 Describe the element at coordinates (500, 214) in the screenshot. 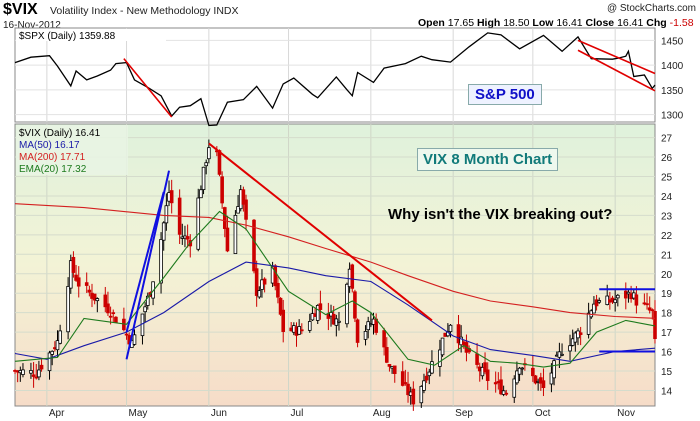

I see `question-callout-text: Why isn't the VIX breaking out?` at that location.